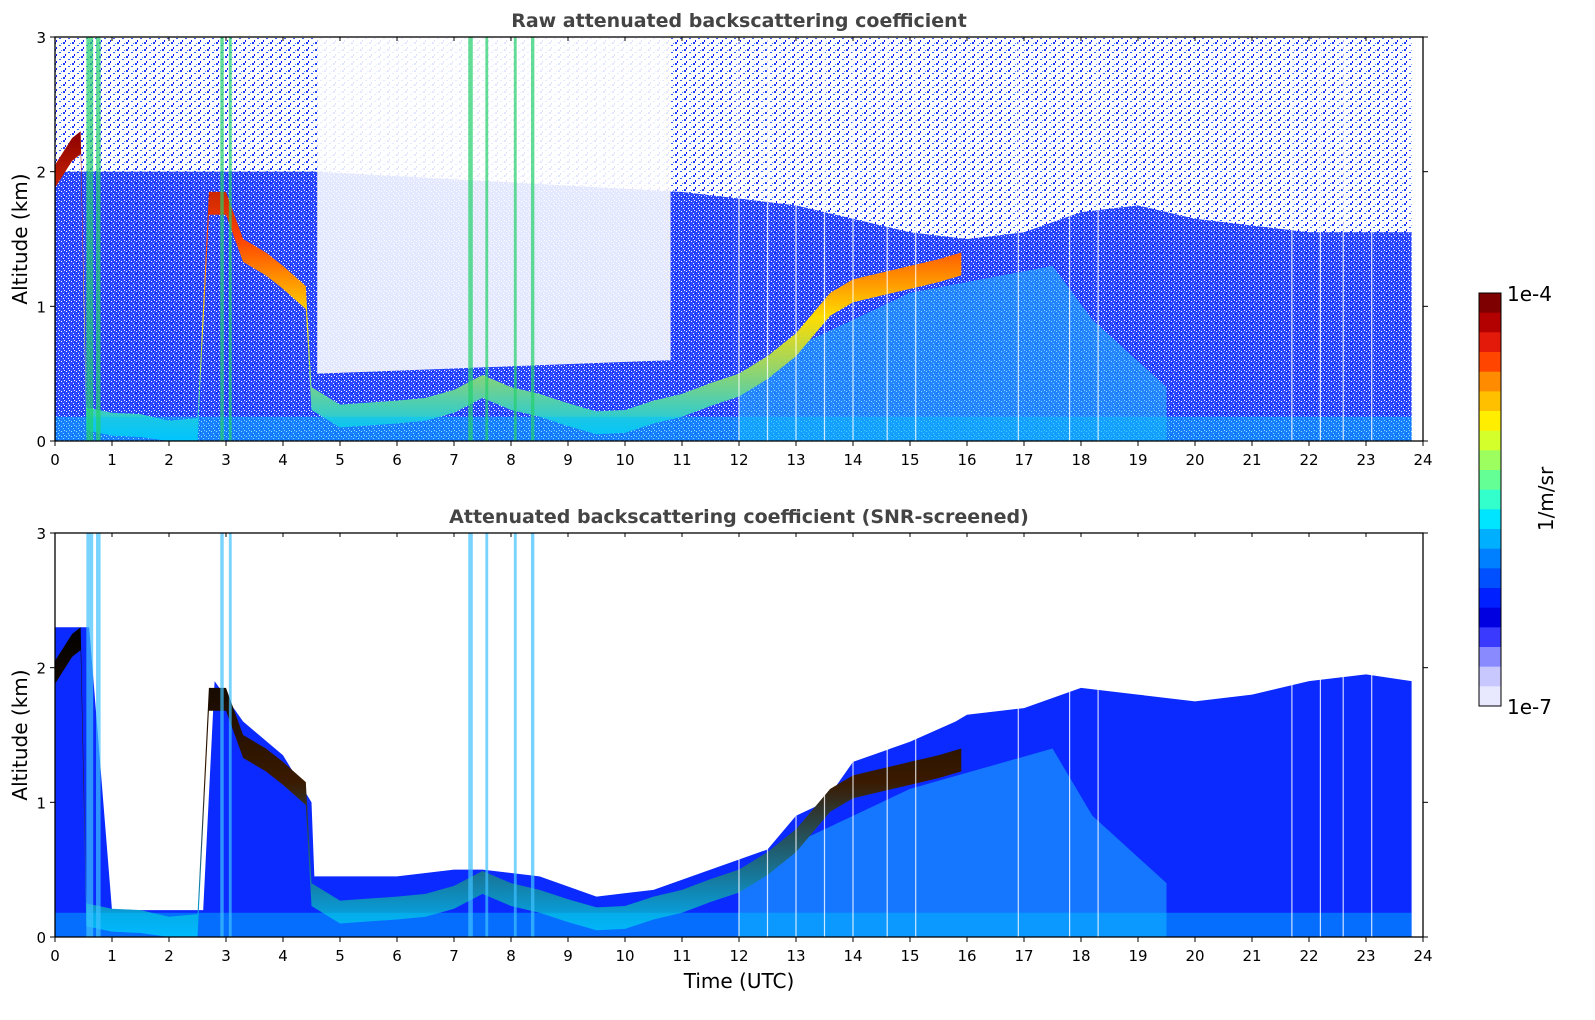 The width and height of the screenshot is (1595, 1020). What do you see at coordinates (1194, 460) in the screenshot?
I see `x-tick-label: 20` at bounding box center [1194, 460].